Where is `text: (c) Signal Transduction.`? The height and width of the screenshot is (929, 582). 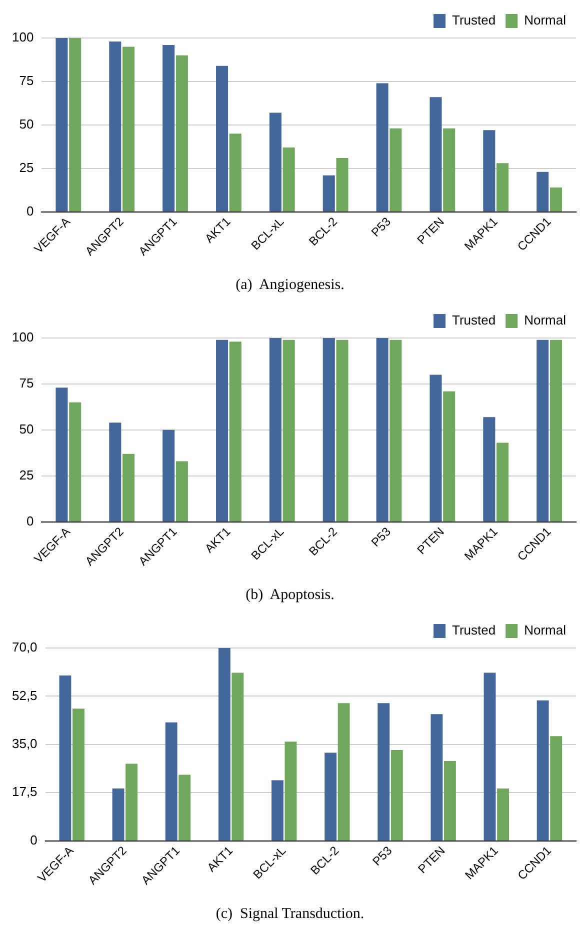
text: (c) Signal Transduction. is located at coordinates (290, 914).